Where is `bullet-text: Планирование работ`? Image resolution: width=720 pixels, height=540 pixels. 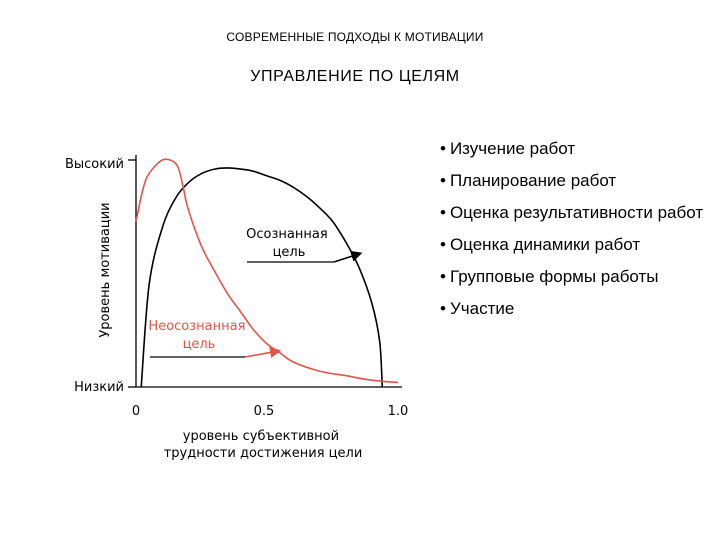 bullet-text: Планирование работ is located at coordinates (533, 180).